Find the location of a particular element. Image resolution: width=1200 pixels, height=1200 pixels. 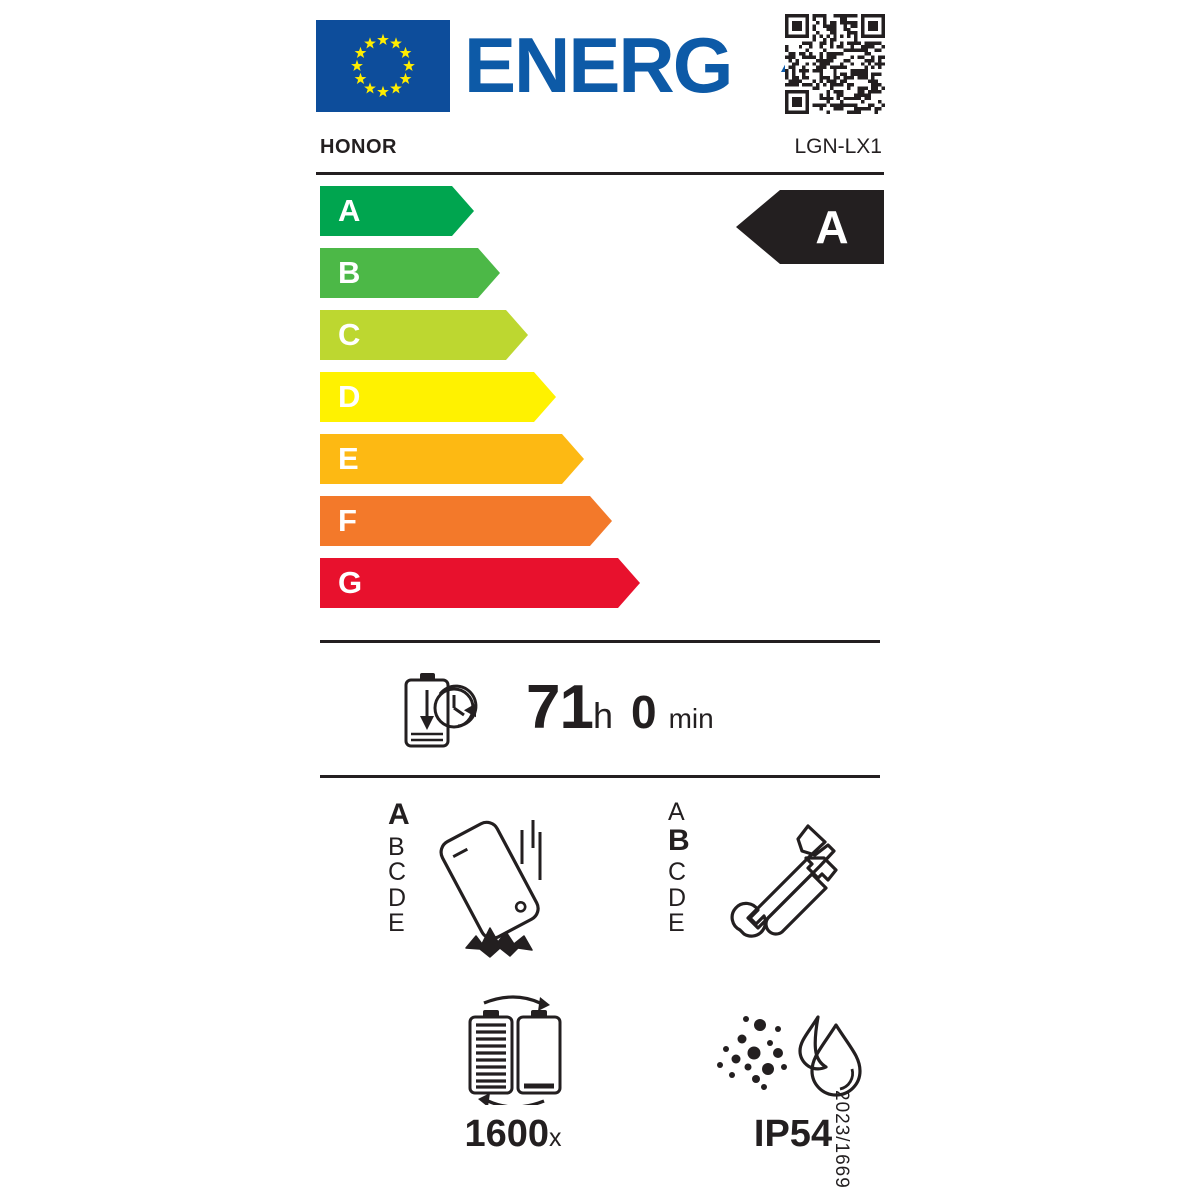

battery-endurance-row: 71h 0 min is located at coordinates (600, 715).